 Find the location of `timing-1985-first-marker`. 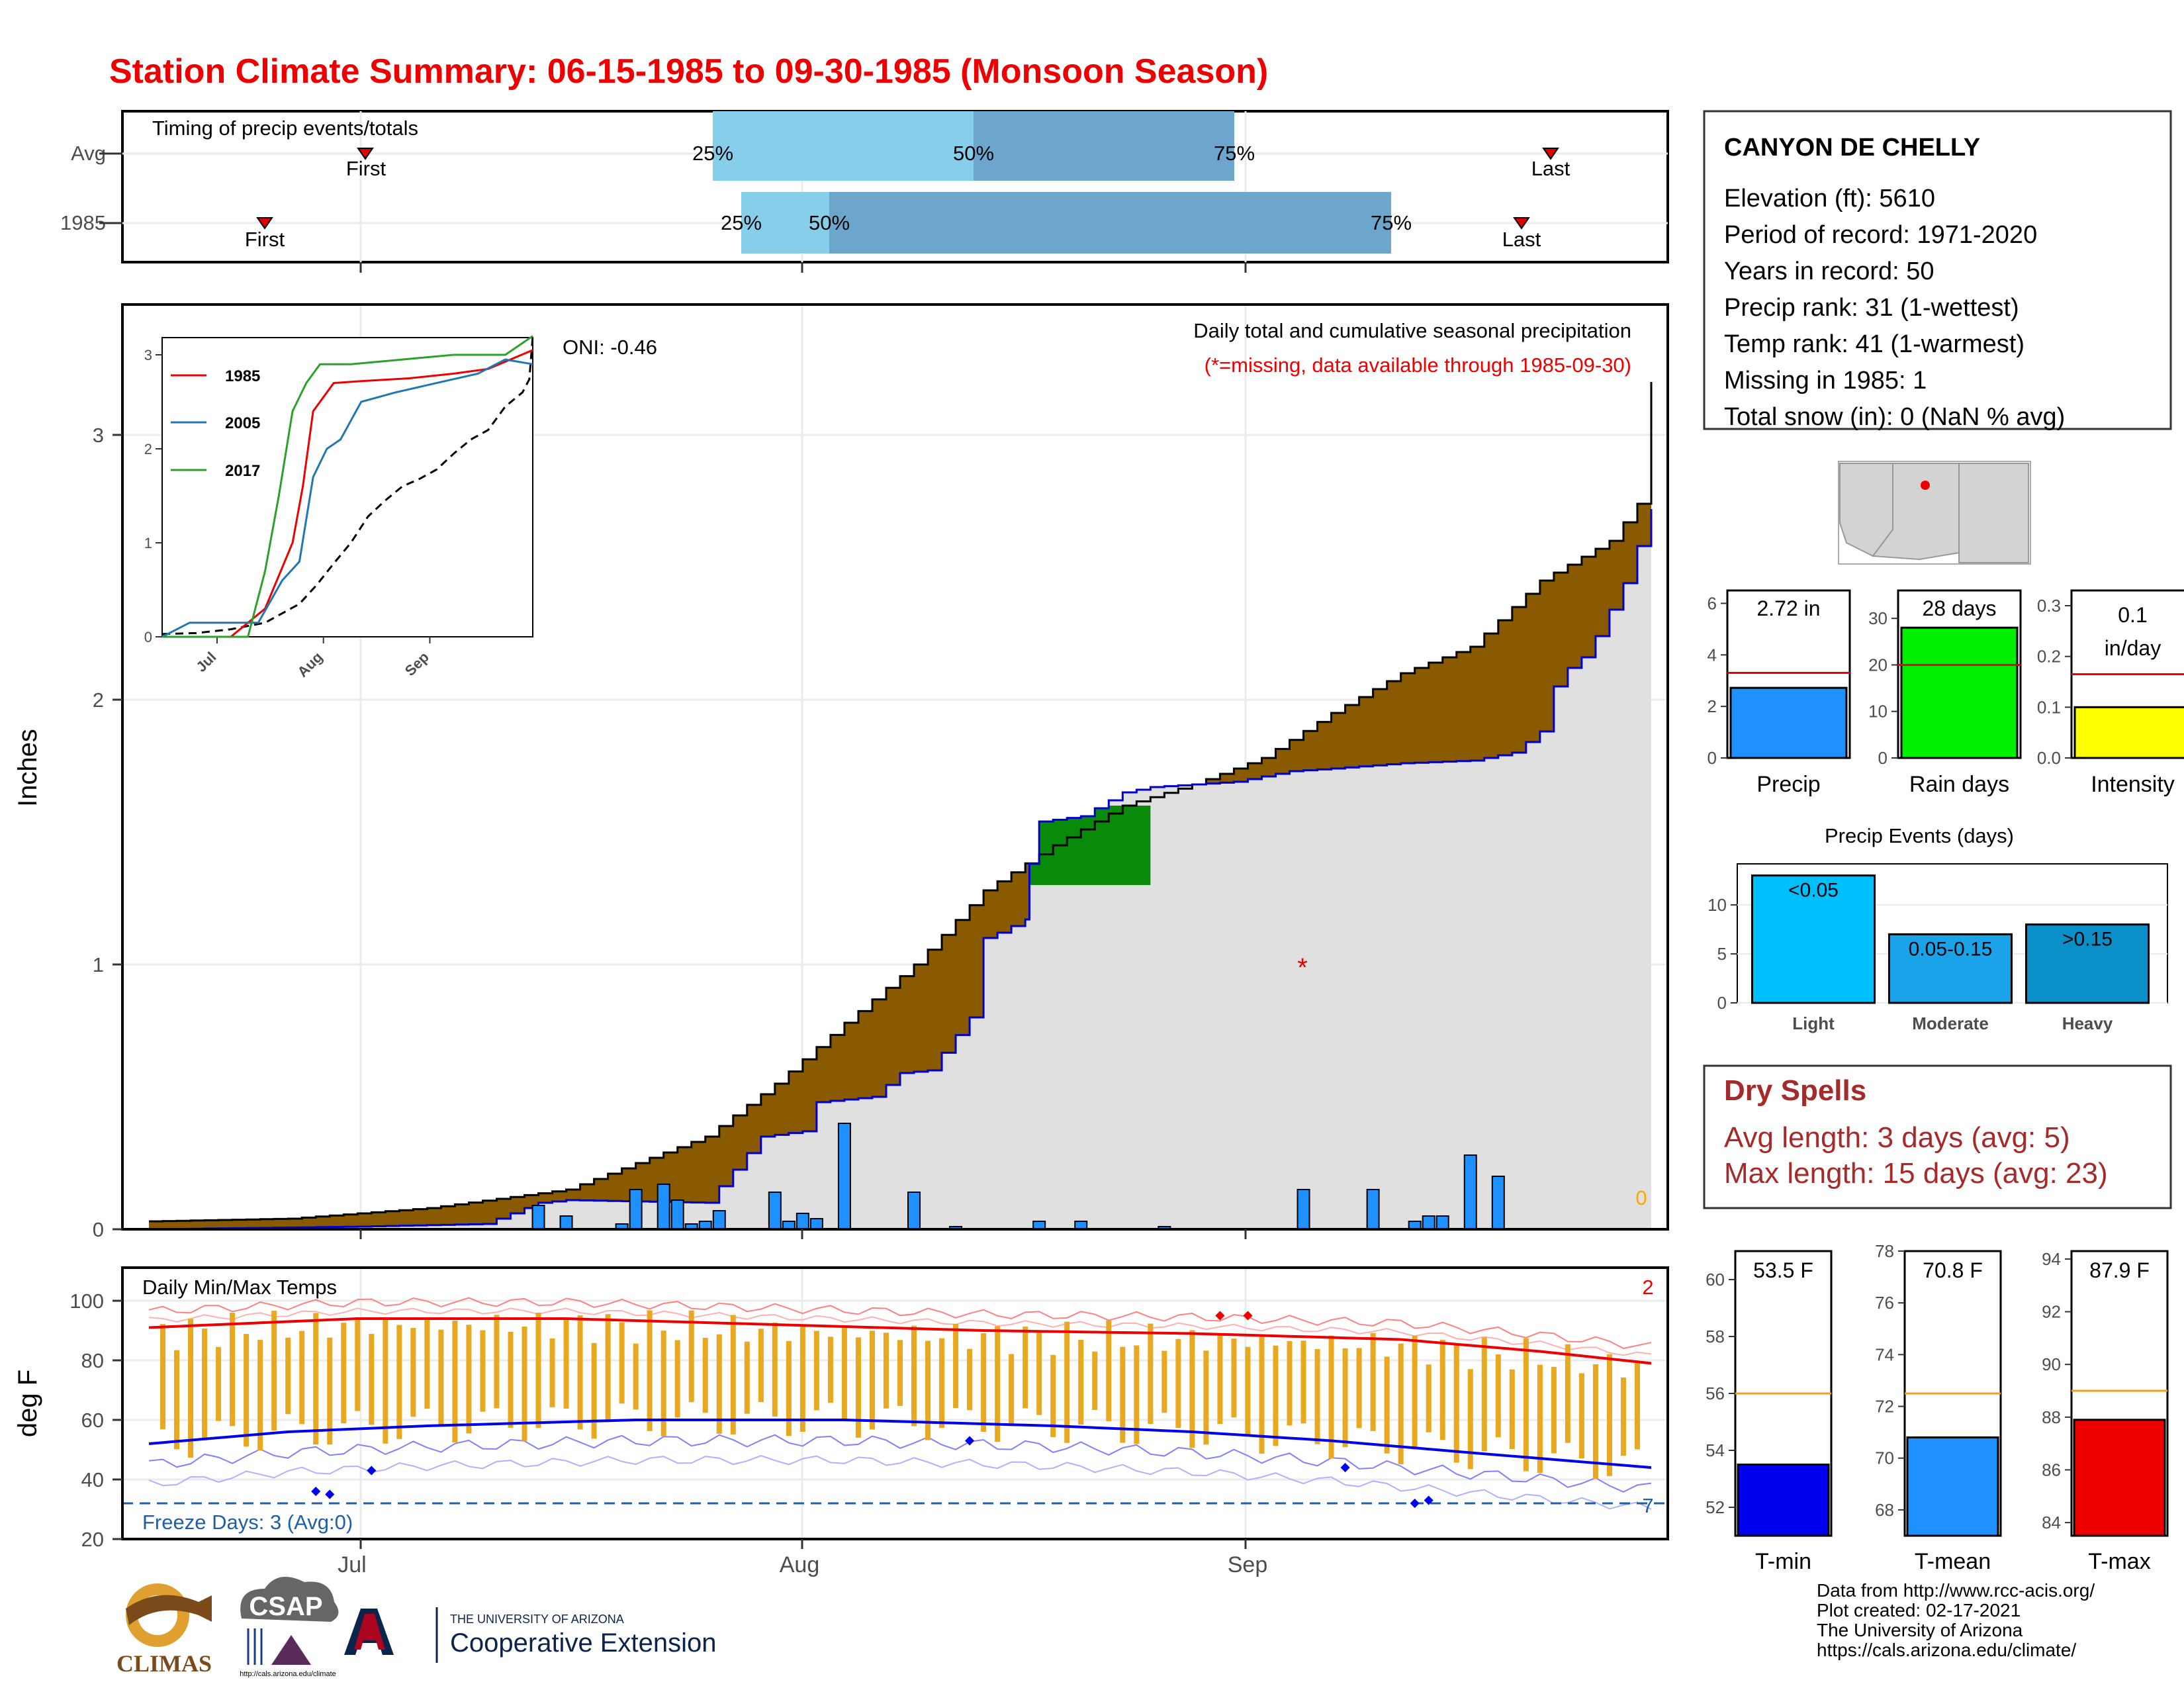

timing-1985-first-marker is located at coordinates (264, 223).